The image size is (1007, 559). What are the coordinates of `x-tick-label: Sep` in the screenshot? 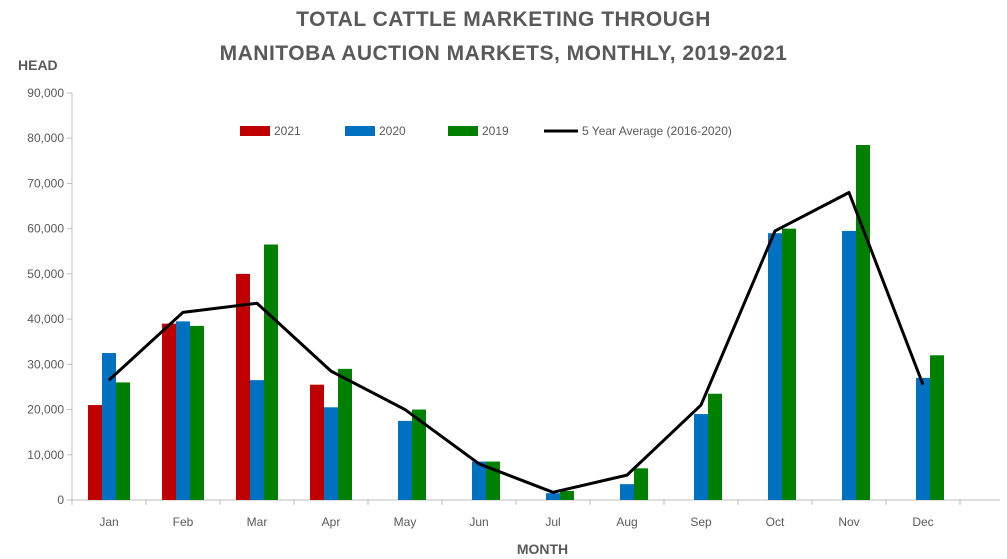 It's located at (701, 522).